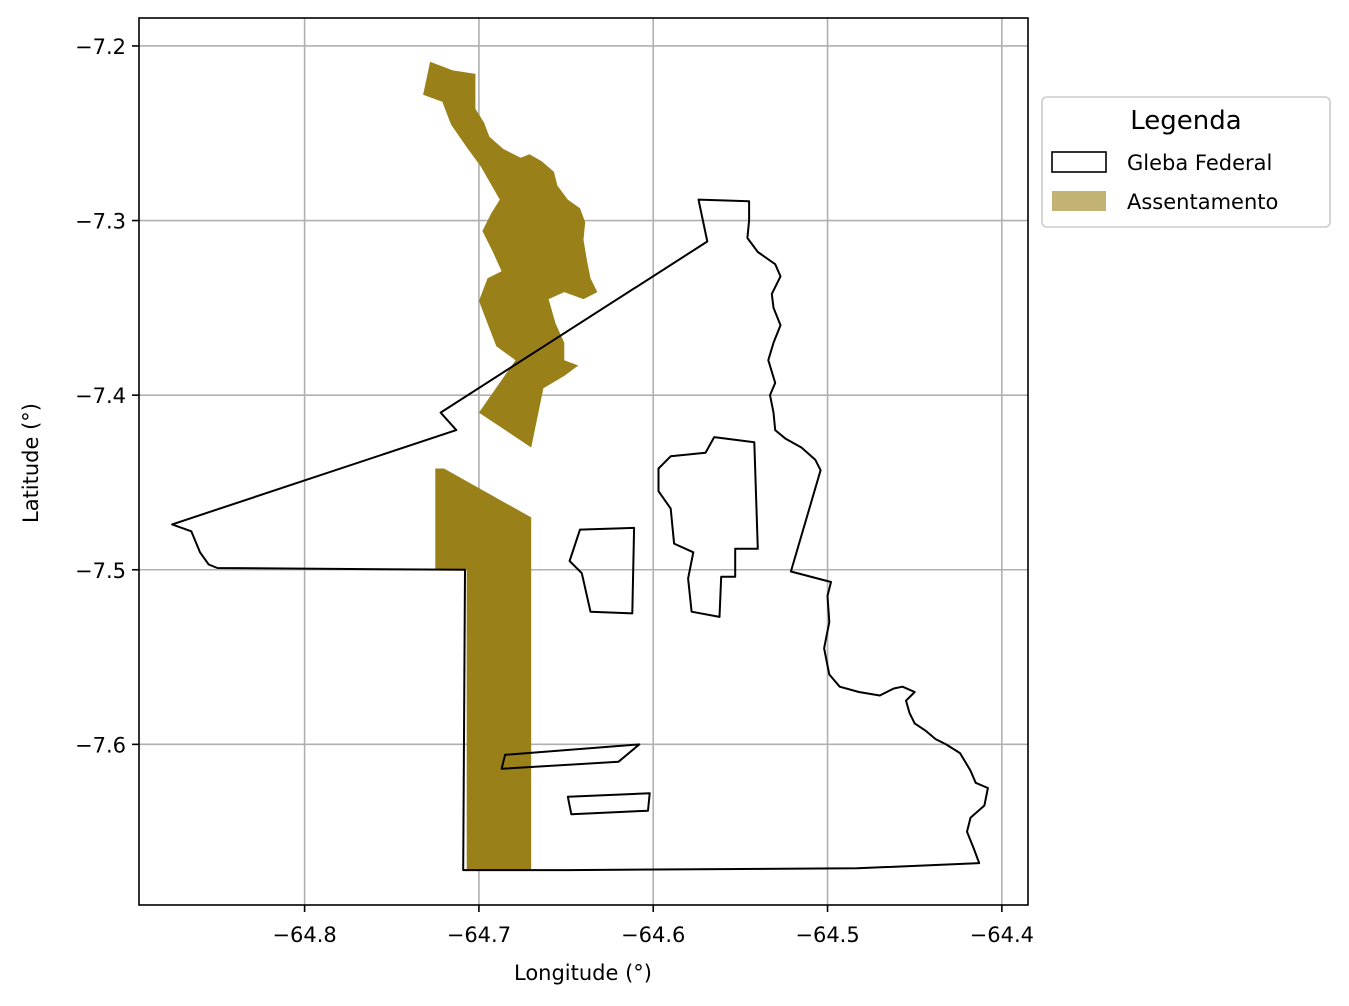 This screenshot has height=1006, width=1349. What do you see at coordinates (1079, 162) in the screenshot?
I see `legend-gleba-swatch` at bounding box center [1079, 162].